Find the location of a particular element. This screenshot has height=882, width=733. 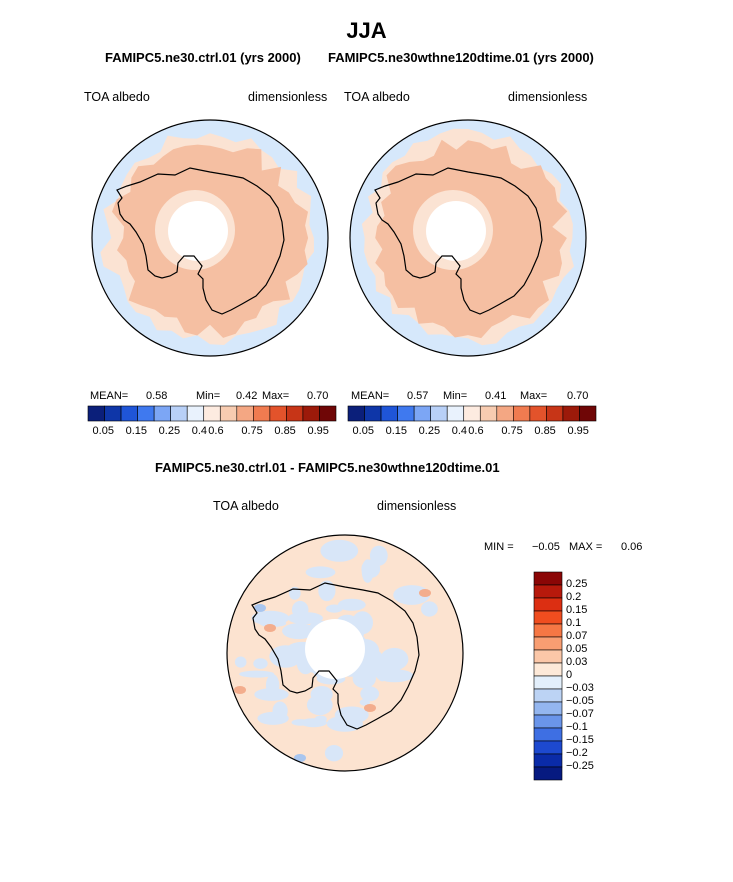

panel-left-units: dimensionless is located at coordinates (288, 97).